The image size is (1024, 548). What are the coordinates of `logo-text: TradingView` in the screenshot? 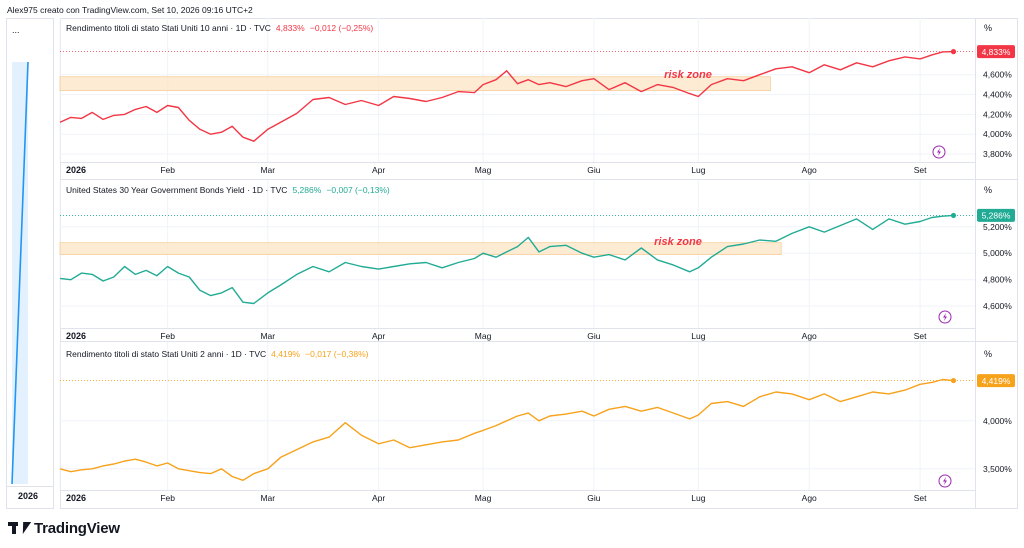 It's located at (77, 528).